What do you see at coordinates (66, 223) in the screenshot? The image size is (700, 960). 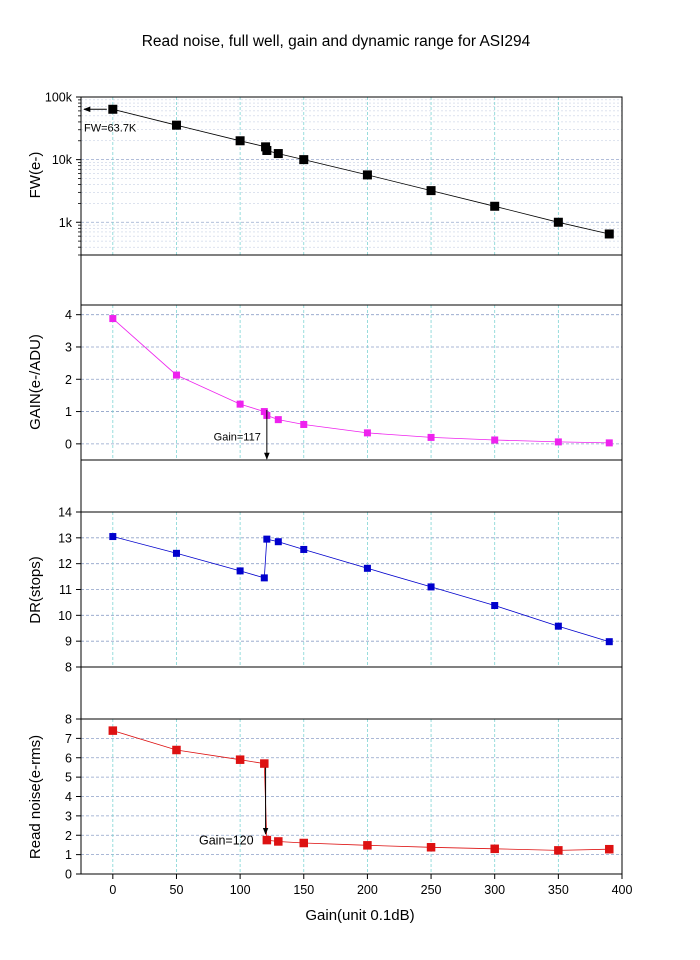 I see `y-tick-label: 1k` at bounding box center [66, 223].